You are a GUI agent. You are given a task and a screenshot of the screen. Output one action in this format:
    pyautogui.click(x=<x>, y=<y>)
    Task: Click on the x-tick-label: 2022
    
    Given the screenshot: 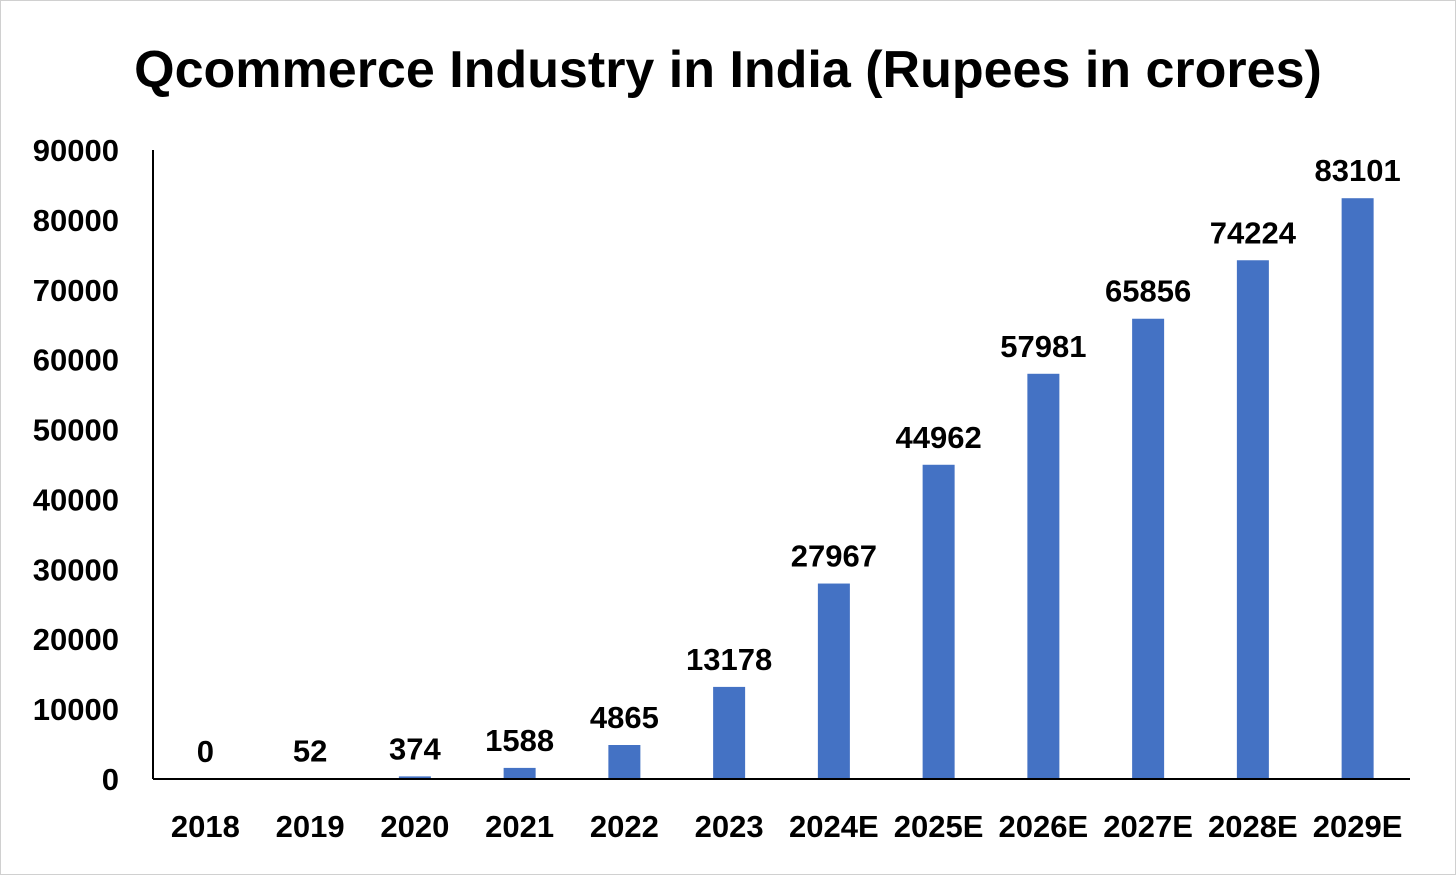 What is the action you would take?
    pyautogui.click(x=624, y=826)
    